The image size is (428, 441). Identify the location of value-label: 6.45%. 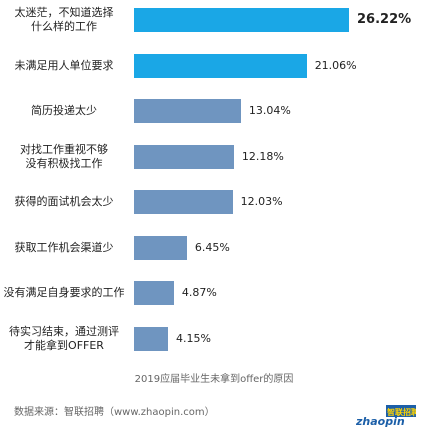
(212, 247).